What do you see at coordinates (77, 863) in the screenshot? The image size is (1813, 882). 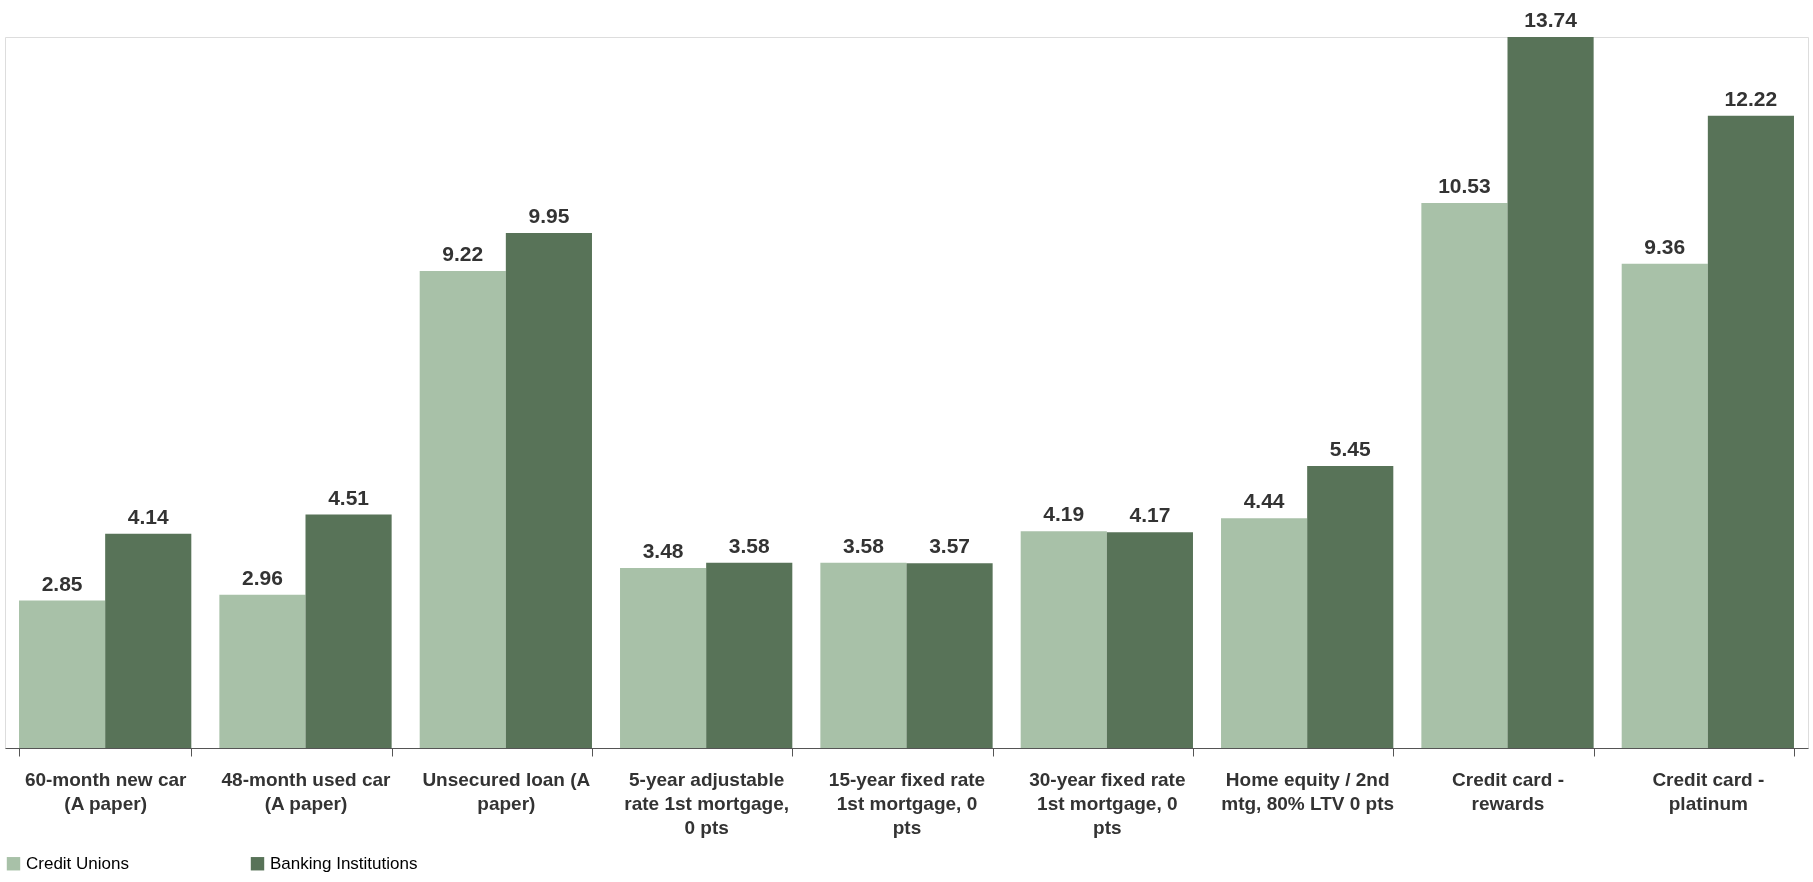 I see `legend-label: Credit Unions` at bounding box center [77, 863].